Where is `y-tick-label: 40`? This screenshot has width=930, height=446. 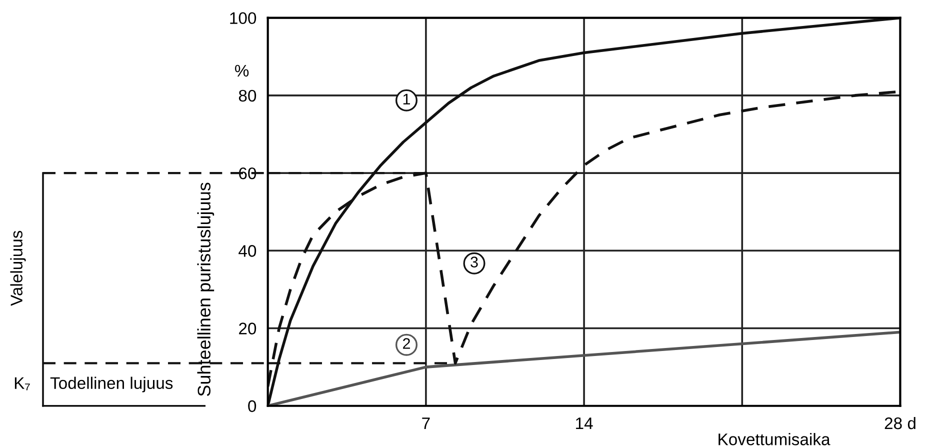
y-tick-label: 40 is located at coordinates (247, 251).